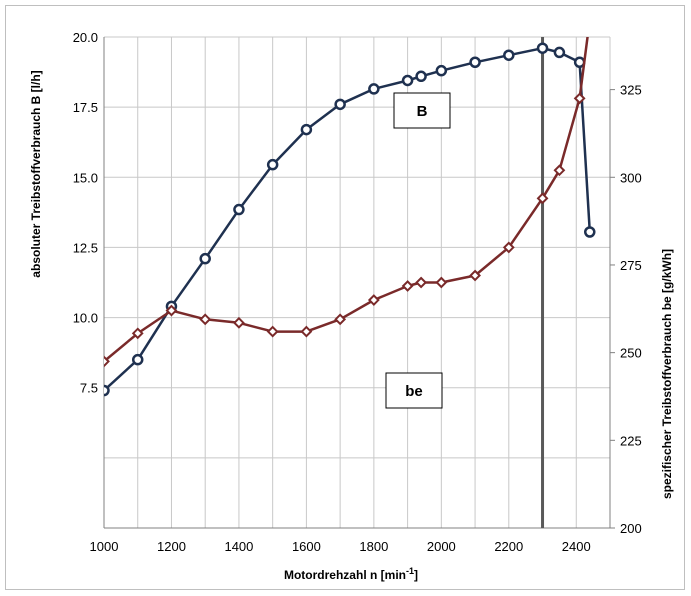 Image resolution: width=691 pixels, height=596 pixels. I want to click on y-right-tick-label: 200, so click(631, 528).